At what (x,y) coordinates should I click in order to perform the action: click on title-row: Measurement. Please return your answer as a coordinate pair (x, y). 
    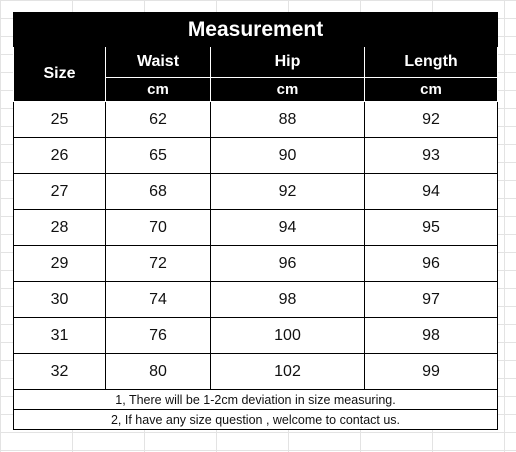
    Looking at the image, I should click on (255, 29).